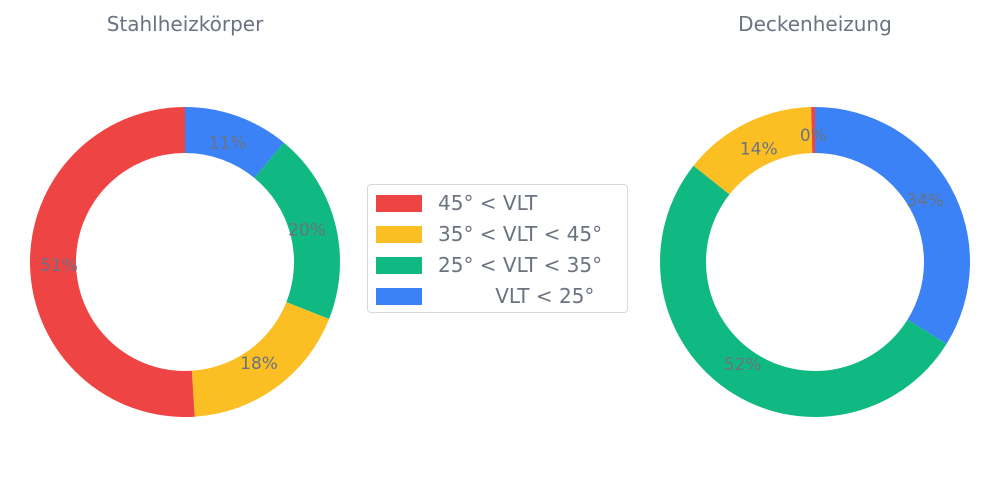 This screenshot has width=1000, height=500. I want to click on legend-label: 25° < VLT < 35°, so click(520, 265).